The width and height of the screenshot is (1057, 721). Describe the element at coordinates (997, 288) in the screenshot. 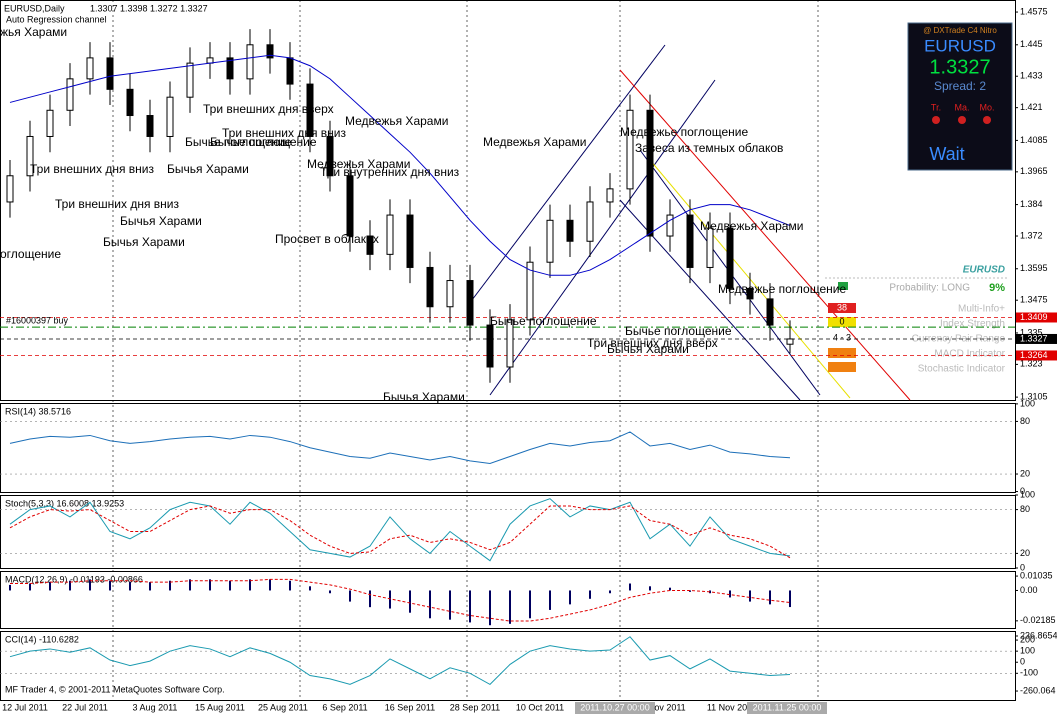

I see `info-percent: 9%` at that location.